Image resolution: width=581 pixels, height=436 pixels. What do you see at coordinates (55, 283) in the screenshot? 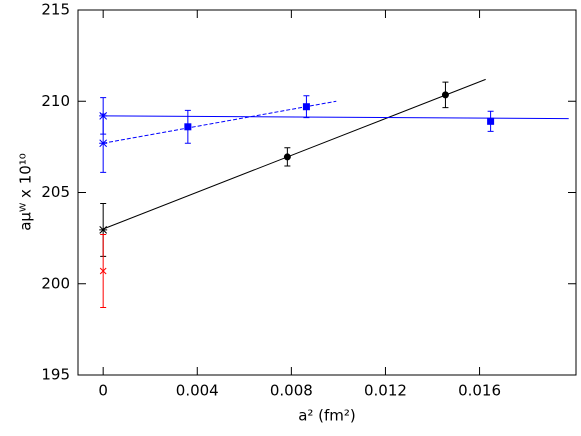
I see `y-tick-label: 200` at bounding box center [55, 283].